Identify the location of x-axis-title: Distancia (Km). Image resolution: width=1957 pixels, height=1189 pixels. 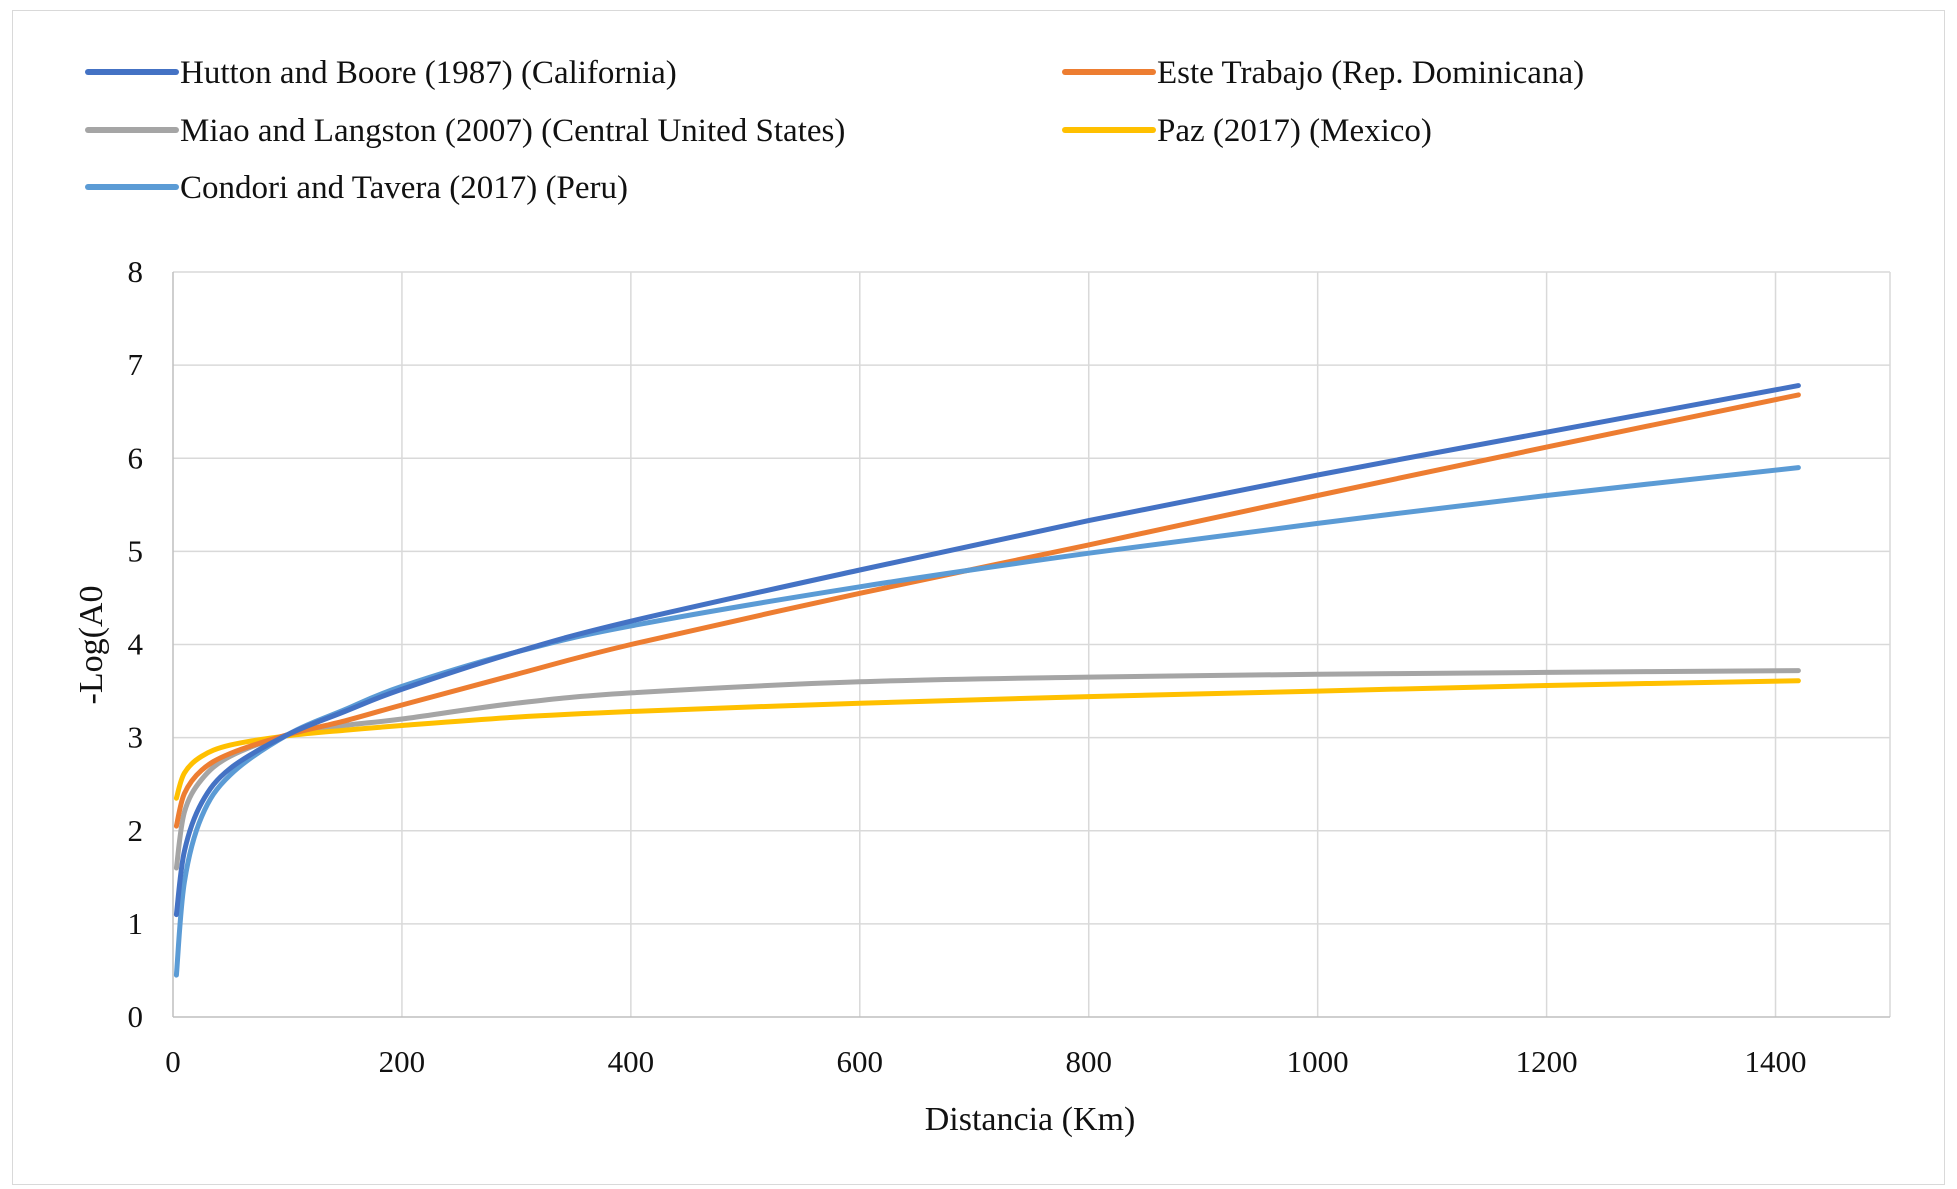
(1030, 1119).